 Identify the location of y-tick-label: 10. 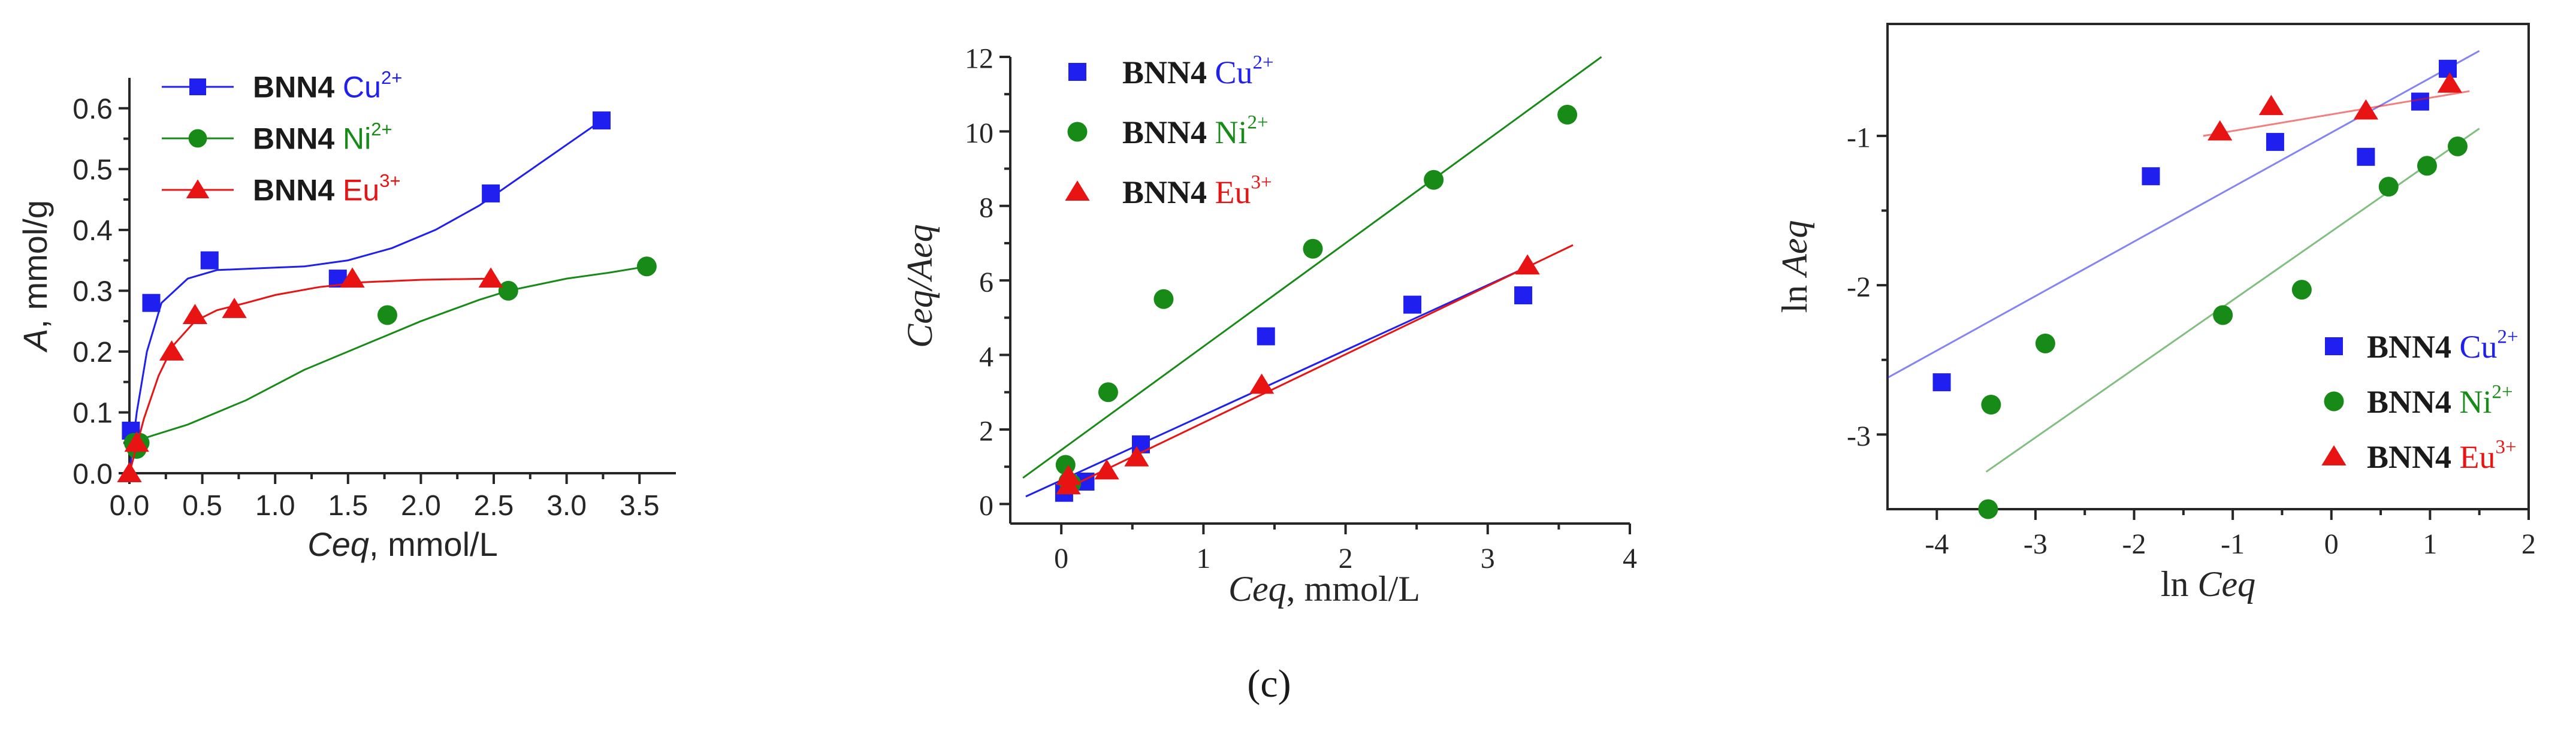
(979, 133).